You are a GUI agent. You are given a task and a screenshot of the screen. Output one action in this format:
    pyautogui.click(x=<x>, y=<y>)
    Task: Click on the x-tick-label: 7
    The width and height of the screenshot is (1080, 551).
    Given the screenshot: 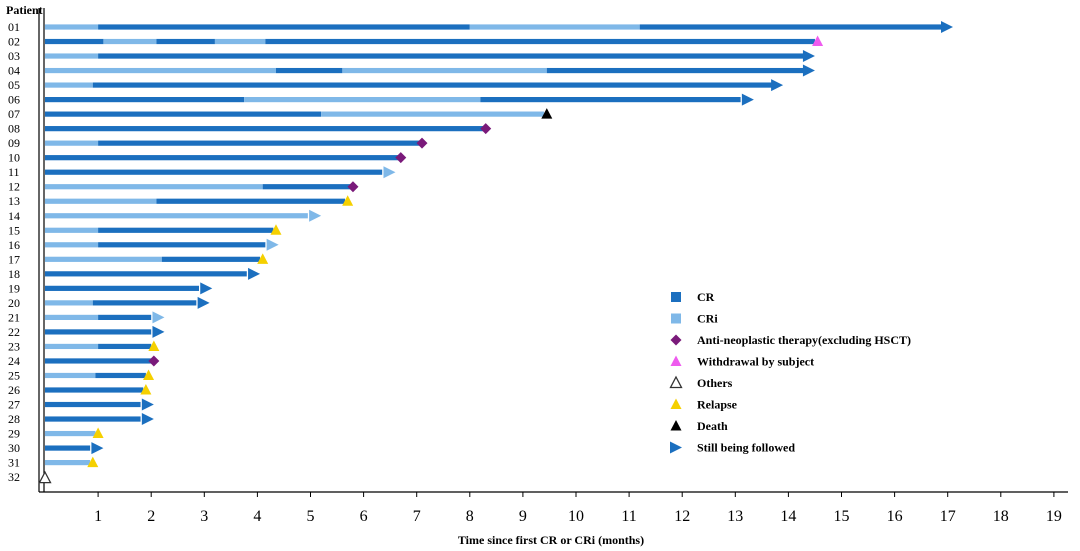 What is the action you would take?
    pyautogui.click(x=417, y=516)
    